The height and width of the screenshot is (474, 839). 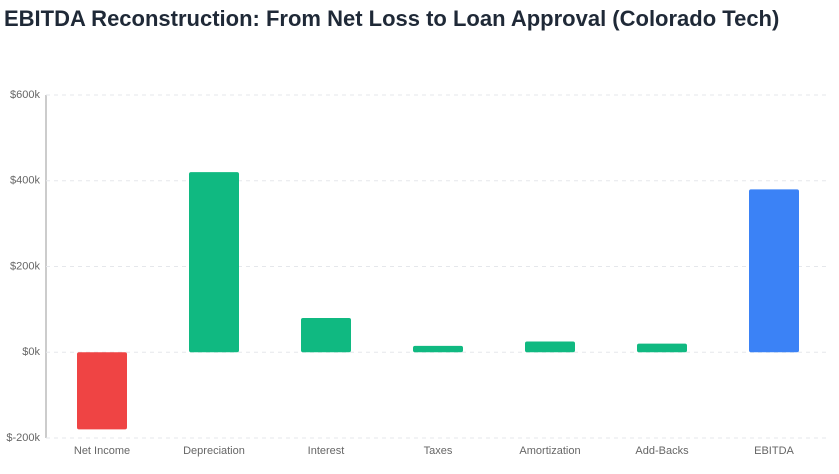 What do you see at coordinates (774, 451) in the screenshot?
I see `x-tick-label: EBITDA` at bounding box center [774, 451].